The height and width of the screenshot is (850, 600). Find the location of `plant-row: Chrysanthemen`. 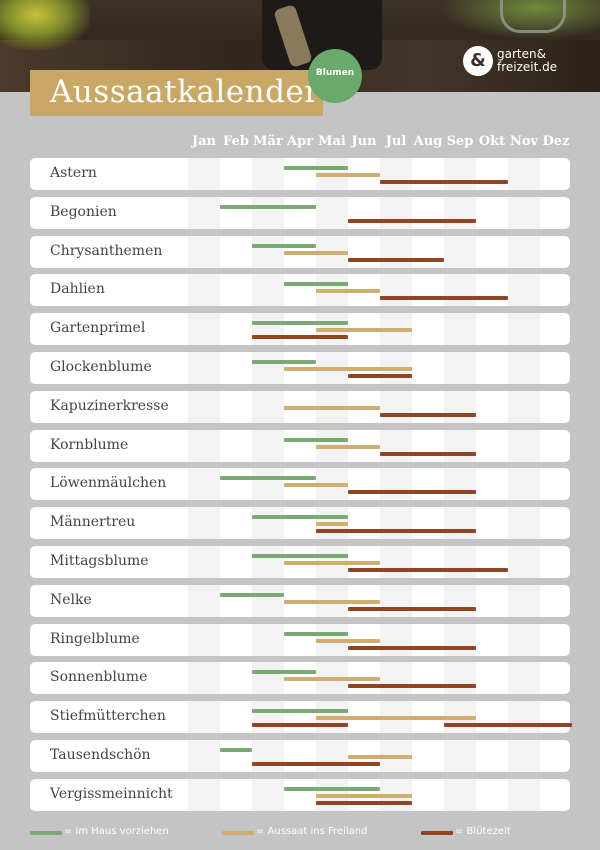

plant-row: Chrysanthemen is located at coordinates (300, 252).